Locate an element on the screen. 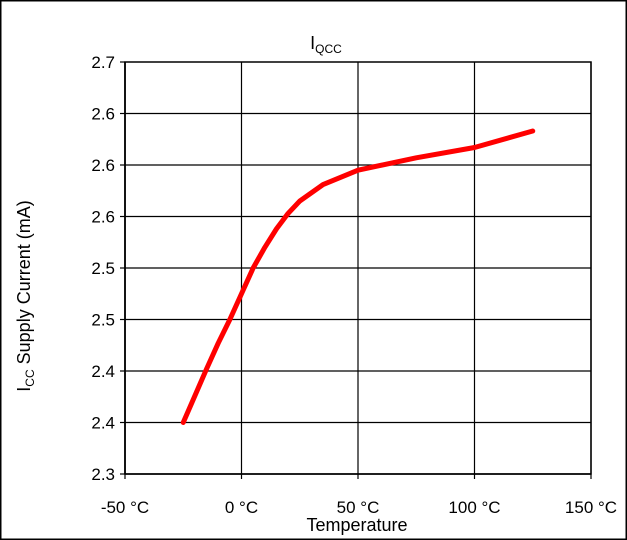 The width and height of the screenshot is (627, 540). x-tick-label: 100 °C is located at coordinates (474, 507).